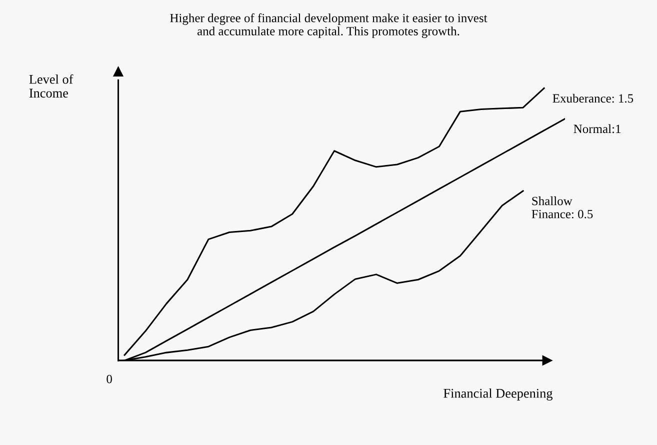 Image resolution: width=657 pixels, height=445 pixels. Describe the element at coordinates (329, 25) in the screenshot. I see `chart-title: Higher degree of financial development make it easier to invest and accumulate more capital. This promotes growth.` at that location.